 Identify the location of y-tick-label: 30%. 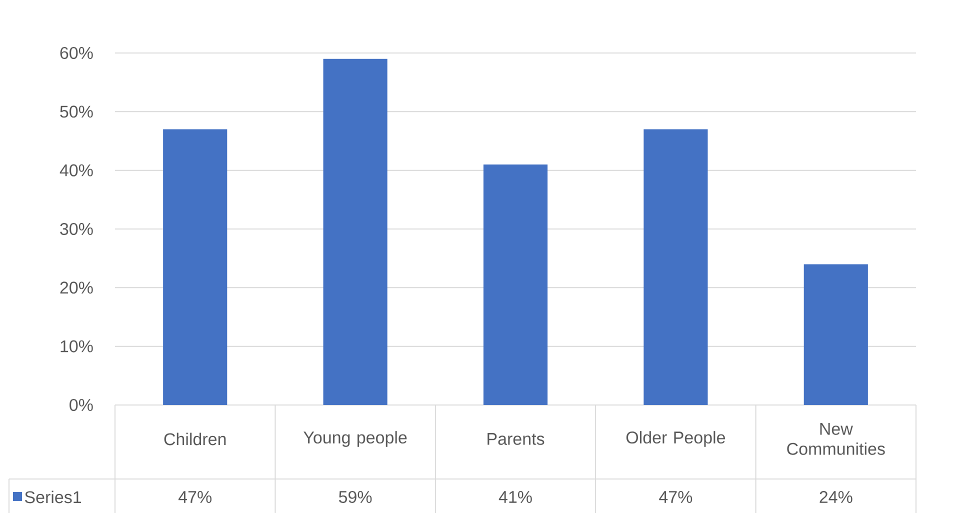
(76, 229).